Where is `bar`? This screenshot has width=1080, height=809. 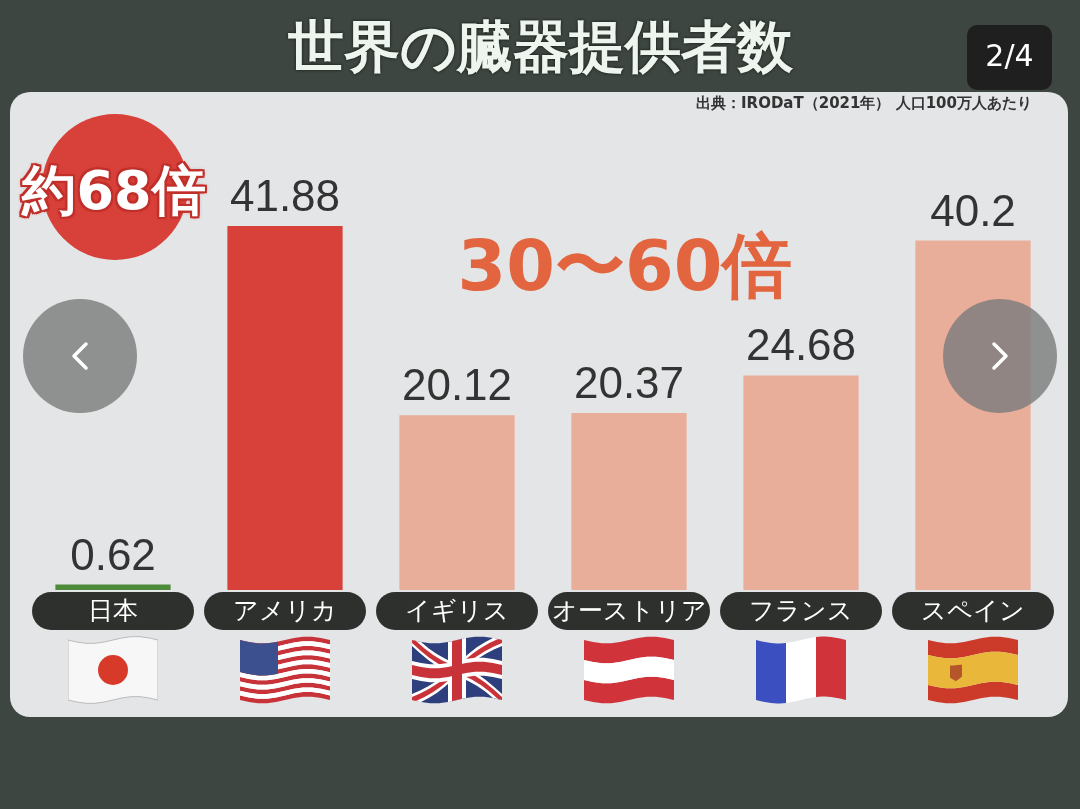
bar is located at coordinates (113, 587).